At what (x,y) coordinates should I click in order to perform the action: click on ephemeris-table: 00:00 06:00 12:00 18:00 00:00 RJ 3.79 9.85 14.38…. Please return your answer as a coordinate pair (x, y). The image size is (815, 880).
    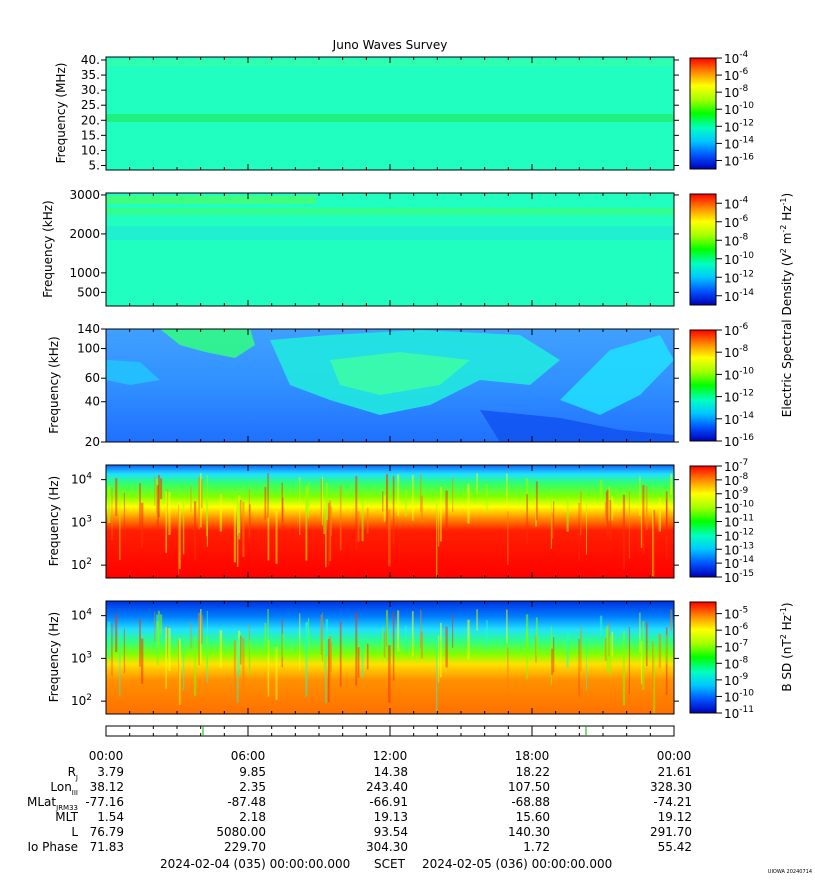
    Looking at the image, I should click on (359, 801).